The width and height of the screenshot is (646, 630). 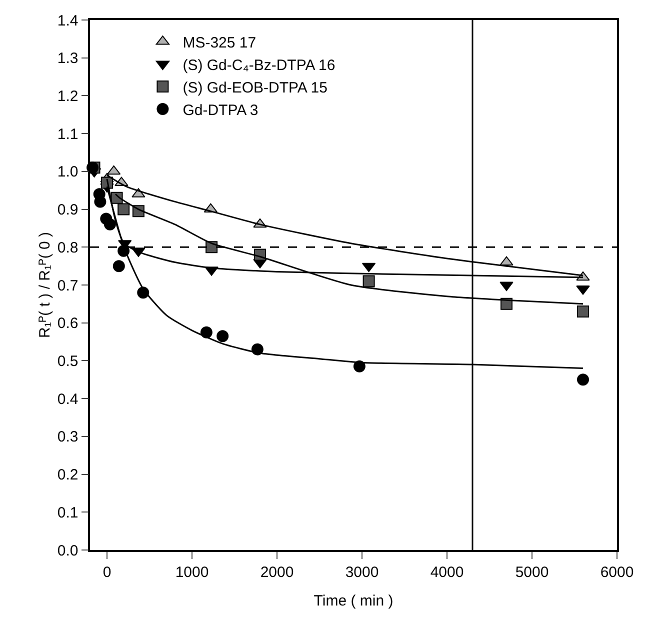 I want to click on y-tick-label: 0.4, so click(x=67, y=399).